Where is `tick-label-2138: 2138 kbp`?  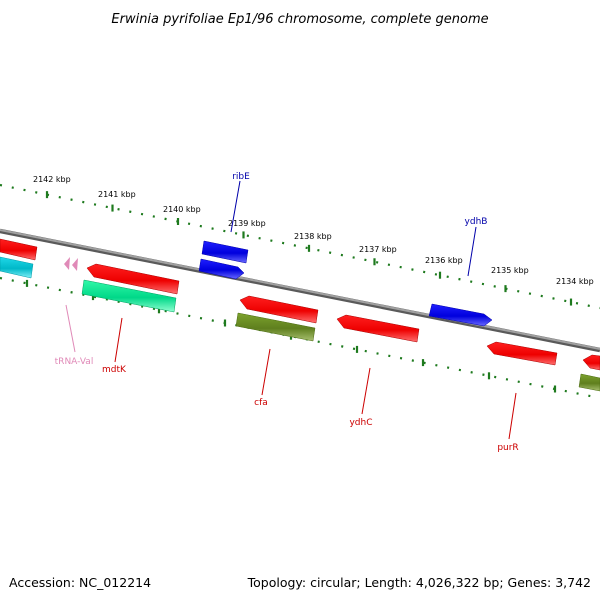
tick-label-2138: 2138 kbp is located at coordinates (313, 236).